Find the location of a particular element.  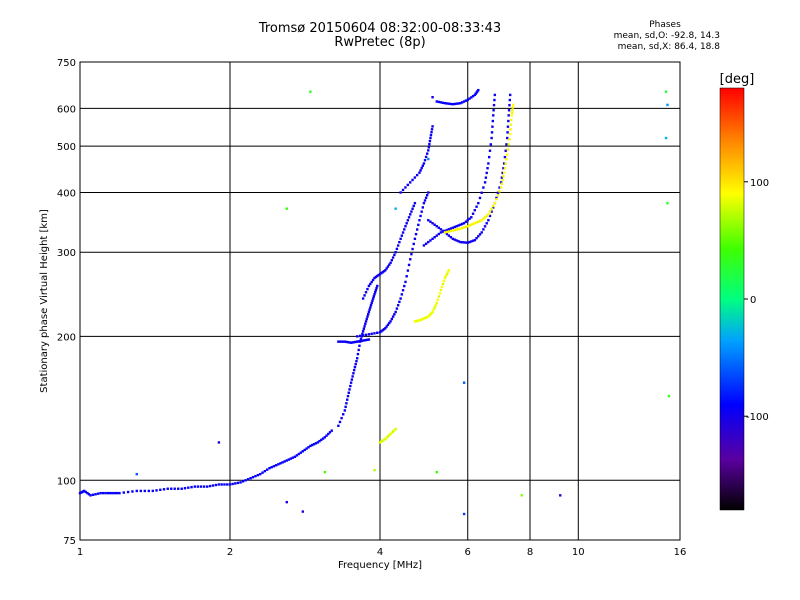

colorbar-tick-label: 100 is located at coordinates (759, 183).